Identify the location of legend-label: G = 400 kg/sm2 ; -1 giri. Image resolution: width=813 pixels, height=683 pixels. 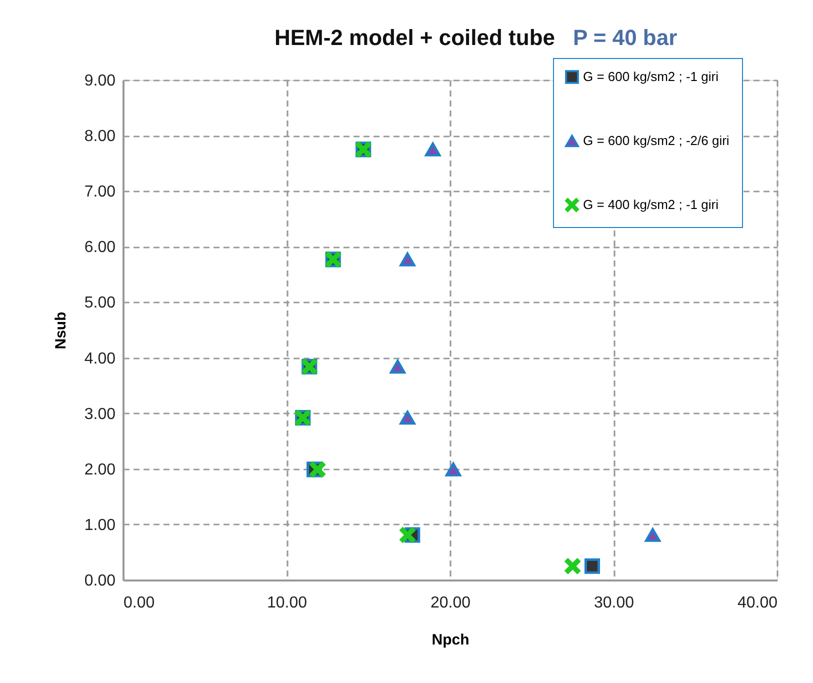
(651, 204).